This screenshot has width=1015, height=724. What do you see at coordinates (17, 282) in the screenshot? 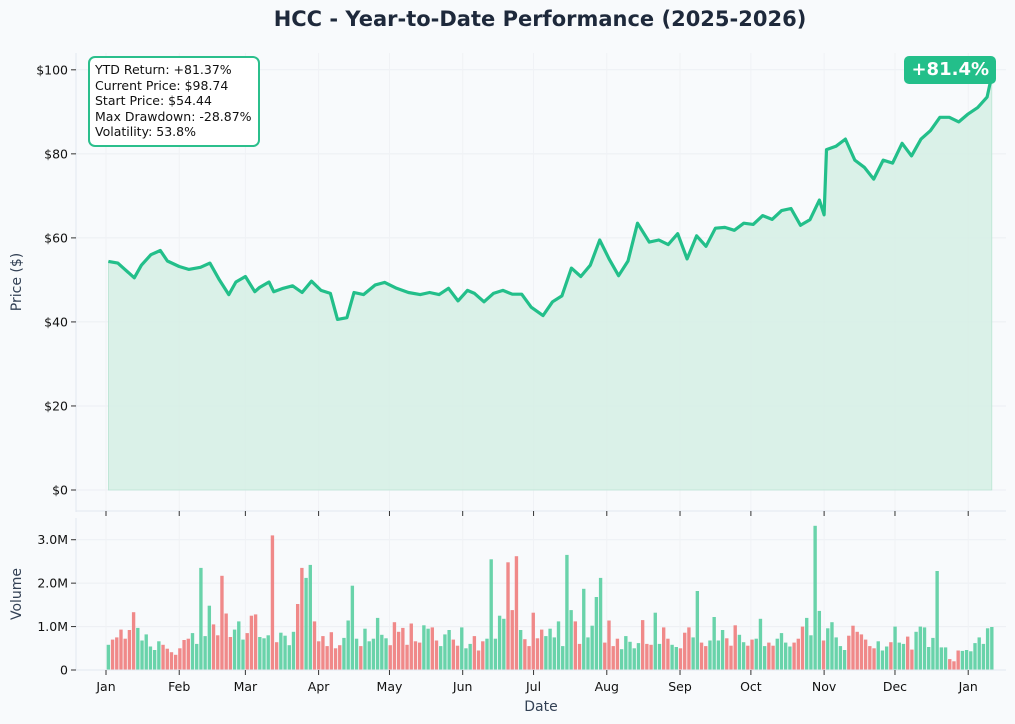
I see `price-y-axis-label: Price ($)` at bounding box center [17, 282].